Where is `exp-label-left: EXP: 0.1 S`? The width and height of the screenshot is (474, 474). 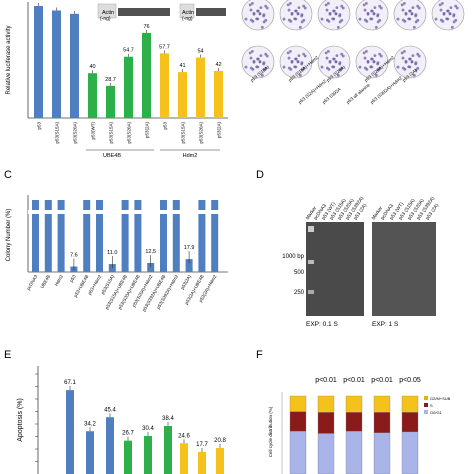 exp-label-left: EXP: 0.1 S is located at coordinates (322, 324).